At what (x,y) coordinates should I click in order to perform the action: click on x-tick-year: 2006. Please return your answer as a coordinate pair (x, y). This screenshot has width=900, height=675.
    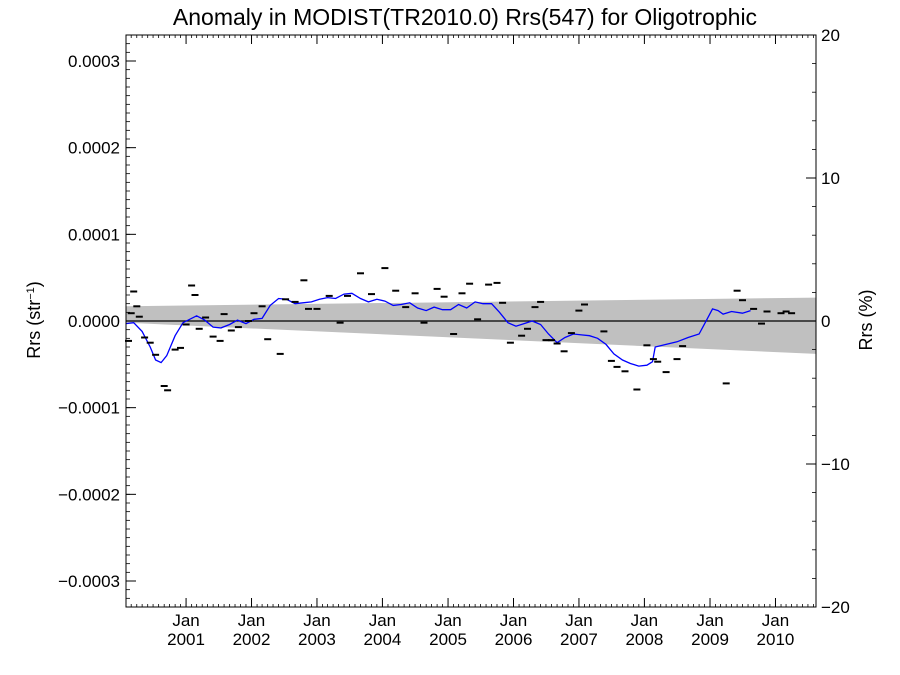
    Looking at the image, I should click on (514, 639).